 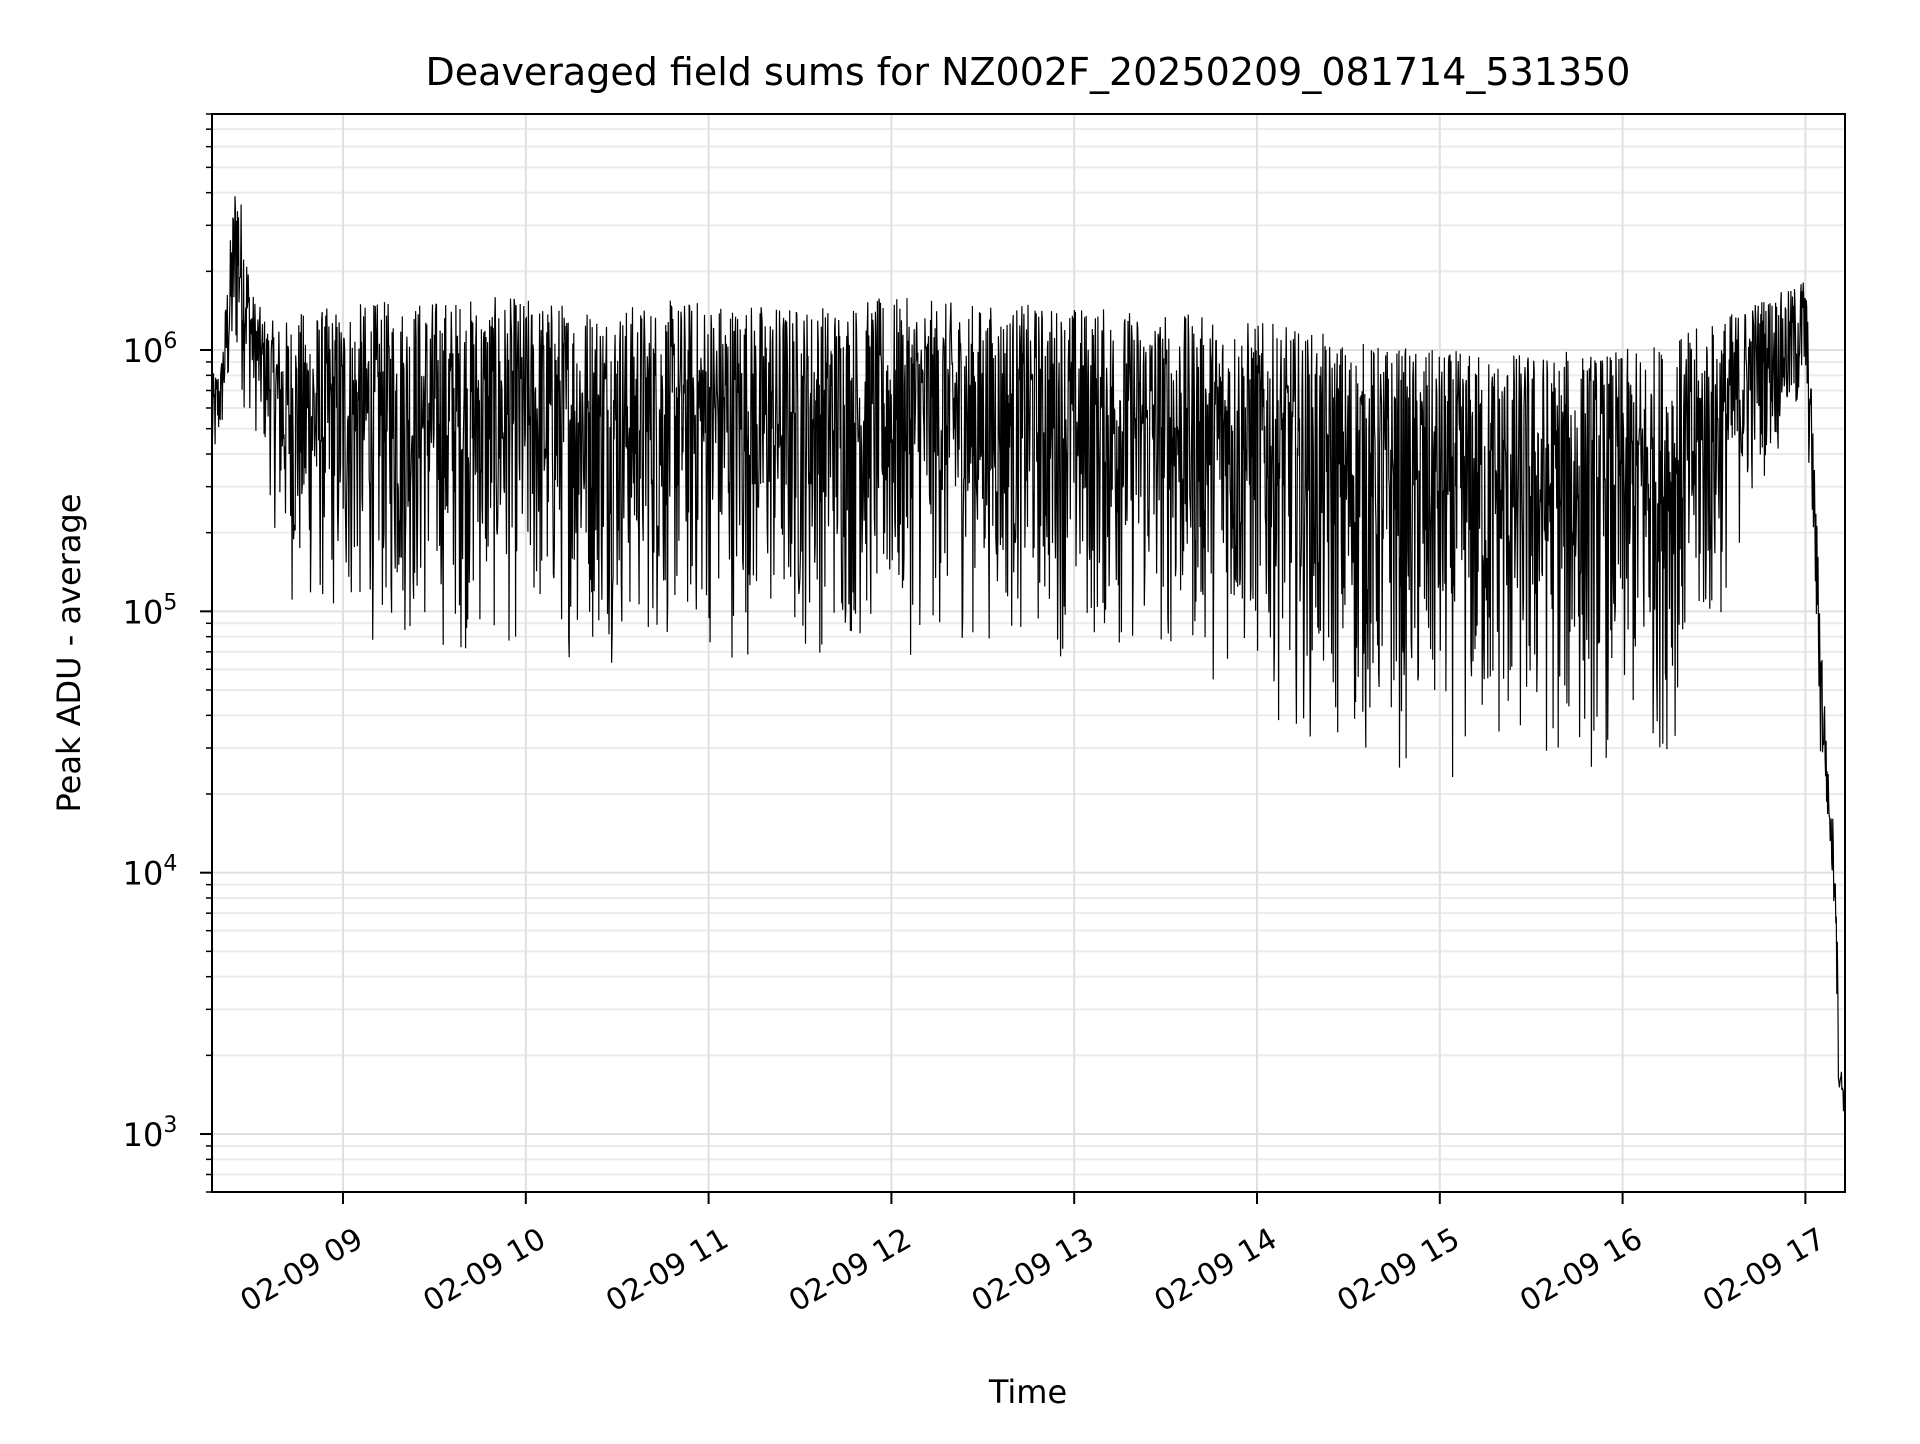 I want to click on x-axis-label: Time, so click(x=1027, y=1392).